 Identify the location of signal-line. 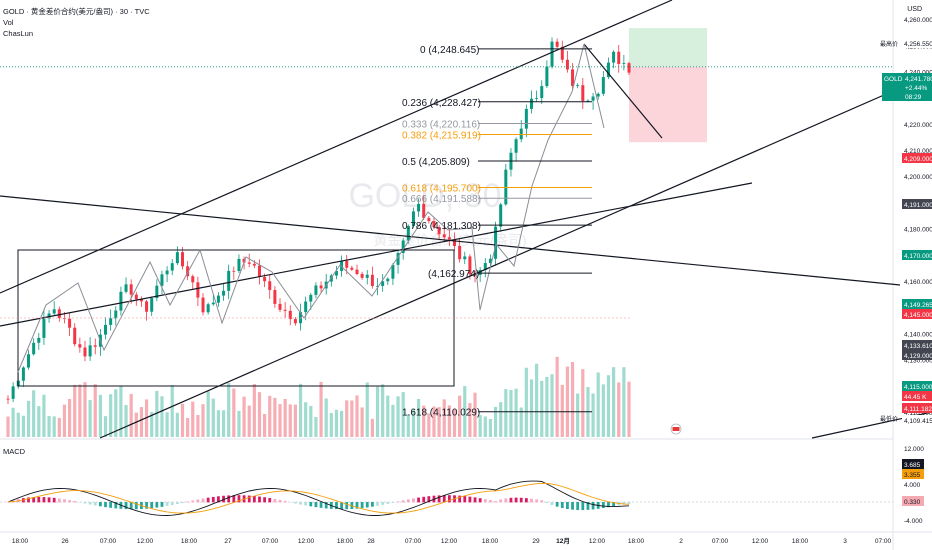
(318, 498).